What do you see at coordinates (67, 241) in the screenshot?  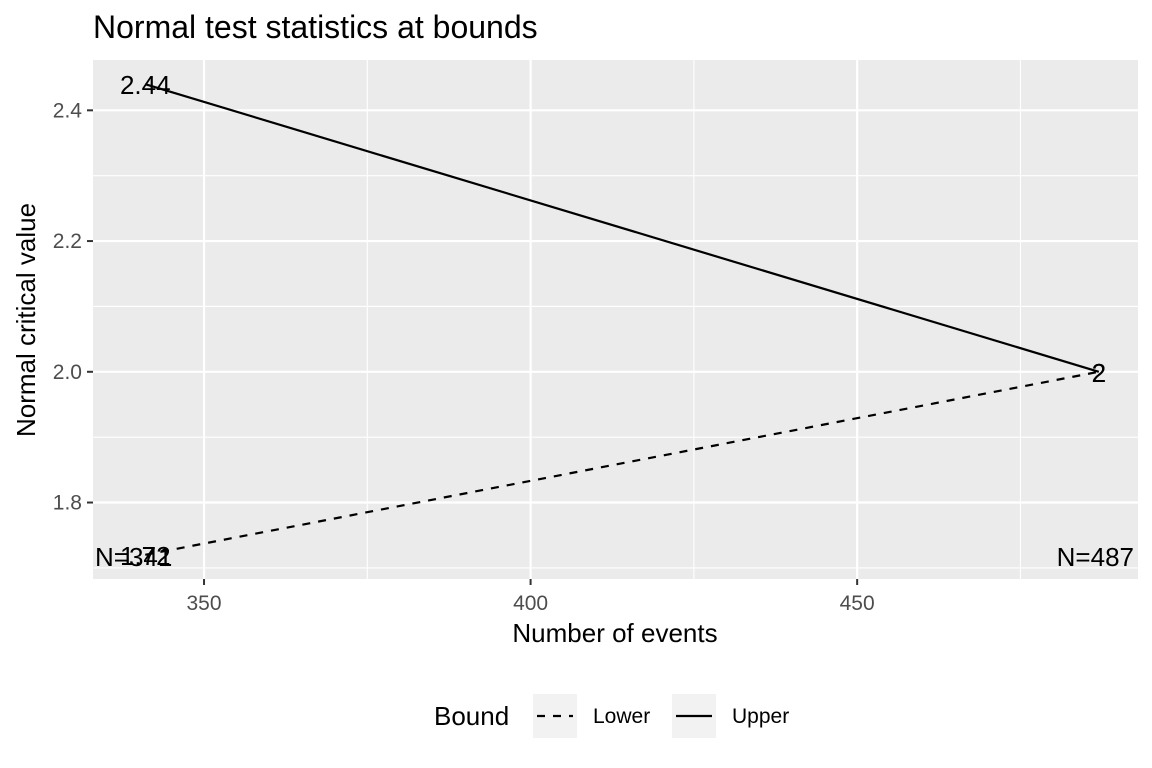 I see `y-tick-label: 2.2` at bounding box center [67, 241].